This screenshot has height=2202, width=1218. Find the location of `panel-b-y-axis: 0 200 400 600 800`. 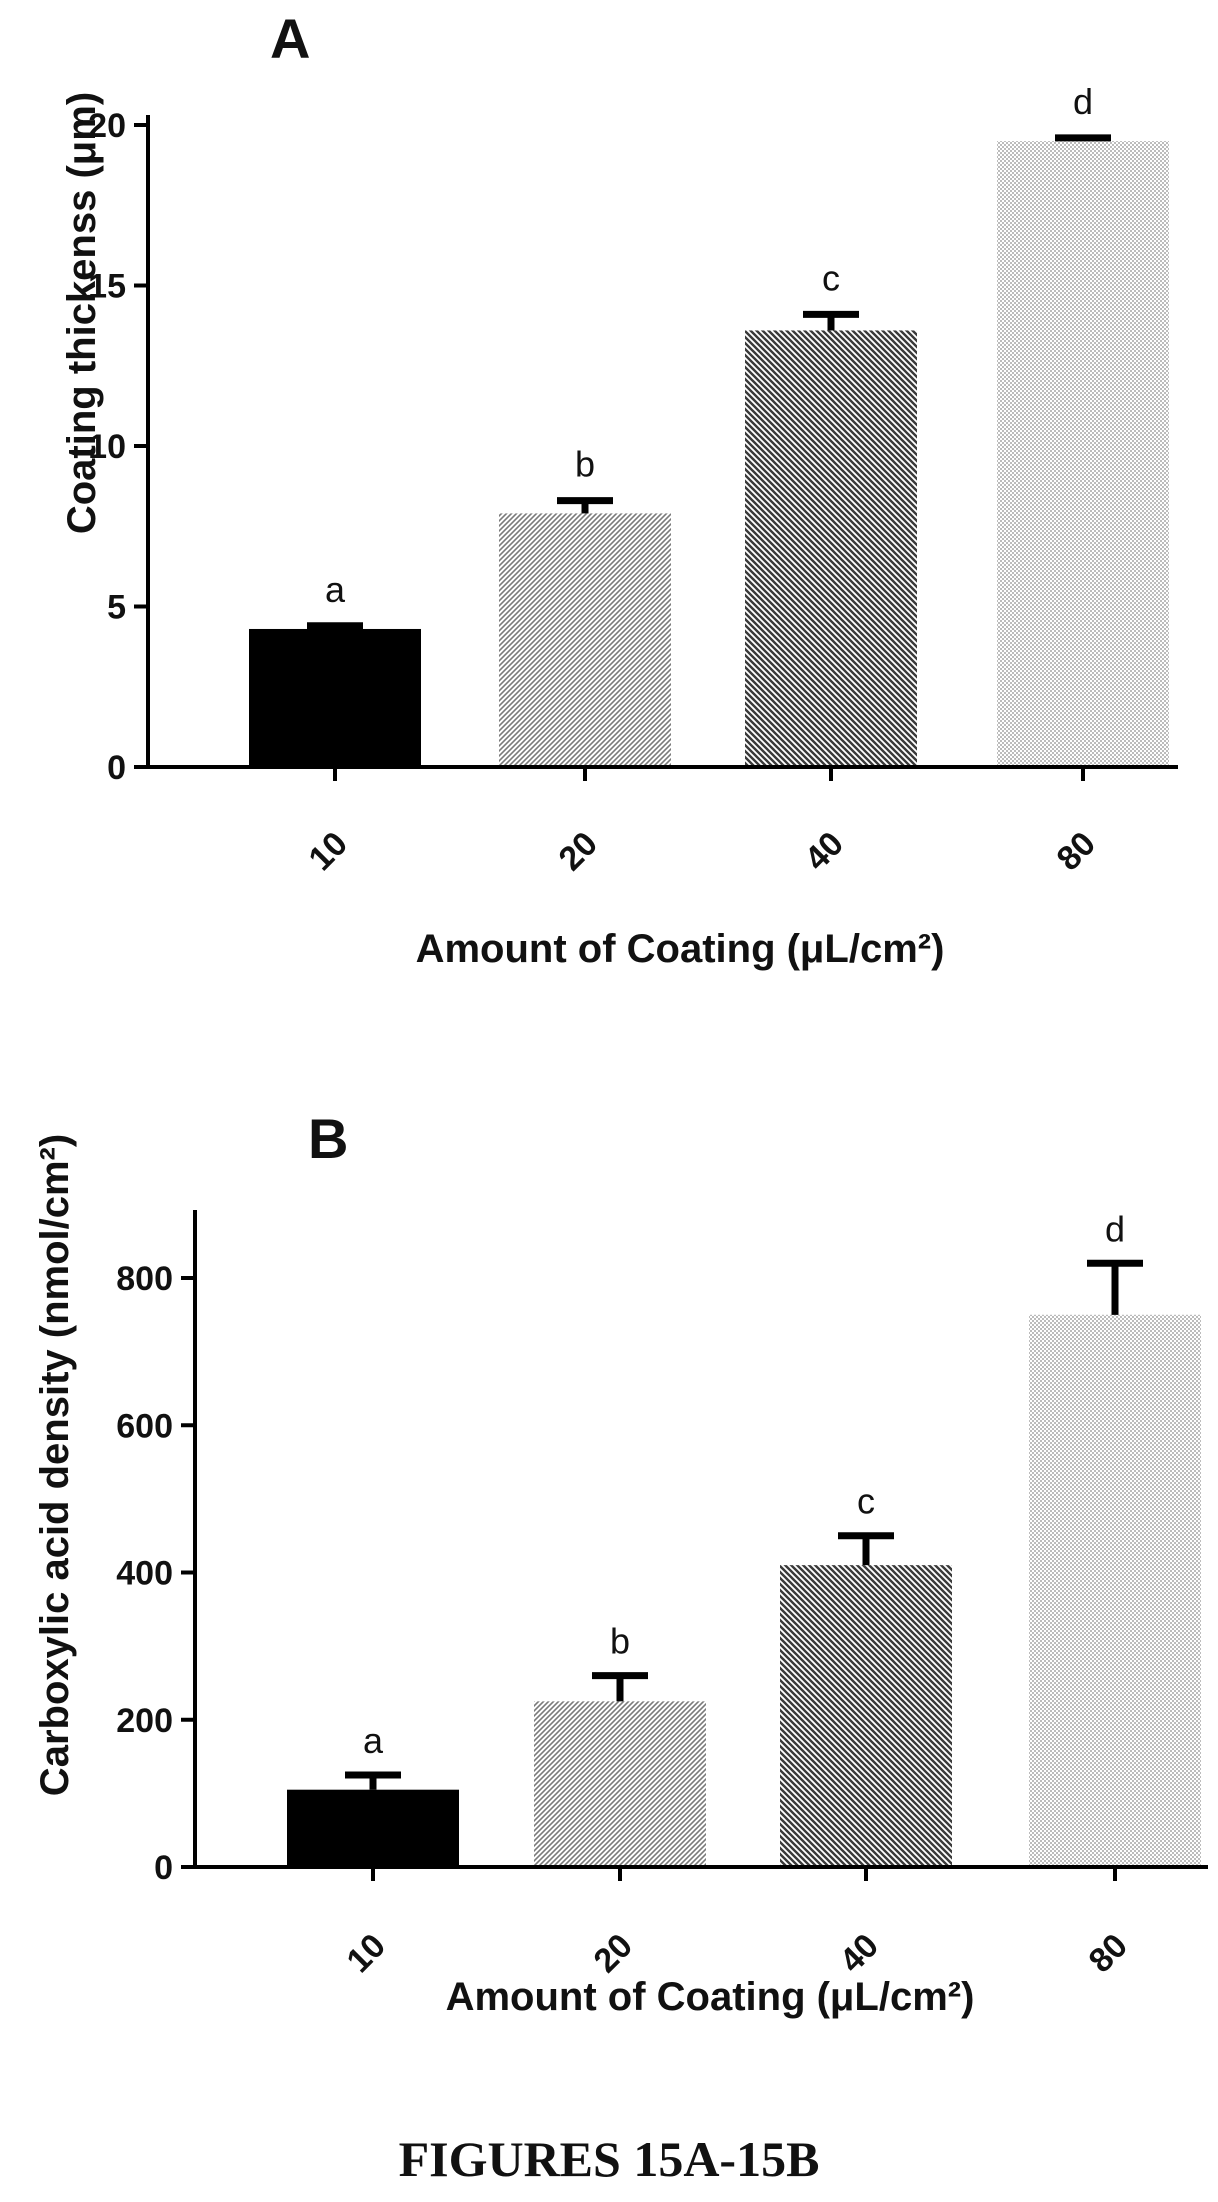

panel-b-y-axis: 0 200 400 600 800 is located at coordinates (155, 1573).